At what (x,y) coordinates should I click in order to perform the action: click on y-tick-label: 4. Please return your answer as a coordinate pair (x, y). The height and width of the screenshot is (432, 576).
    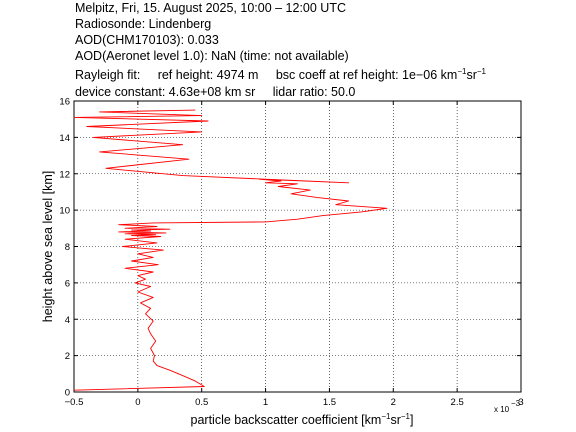
    Looking at the image, I should click on (67, 320).